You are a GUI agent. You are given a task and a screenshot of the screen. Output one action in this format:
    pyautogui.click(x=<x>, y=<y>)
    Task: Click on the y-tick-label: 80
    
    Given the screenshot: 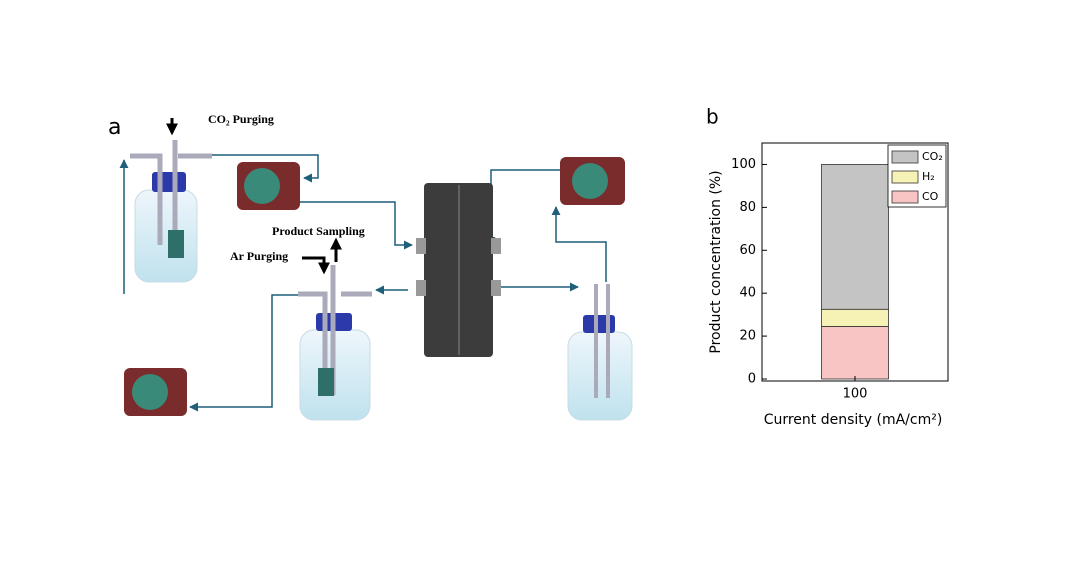 What is the action you would take?
    pyautogui.click(x=747, y=207)
    